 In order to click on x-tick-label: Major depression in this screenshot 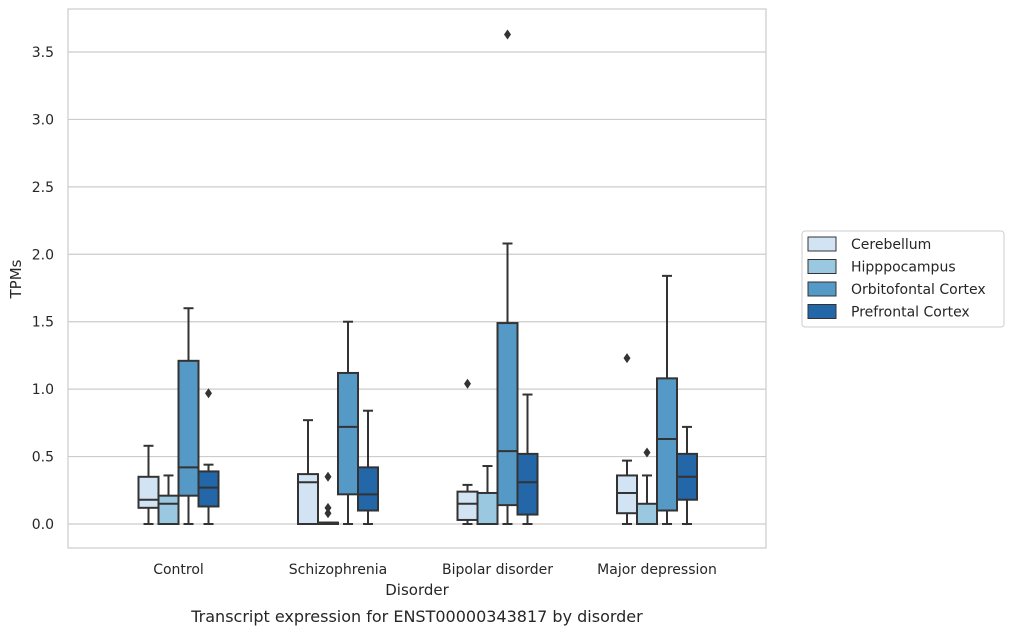, I will do `click(657, 570)`.